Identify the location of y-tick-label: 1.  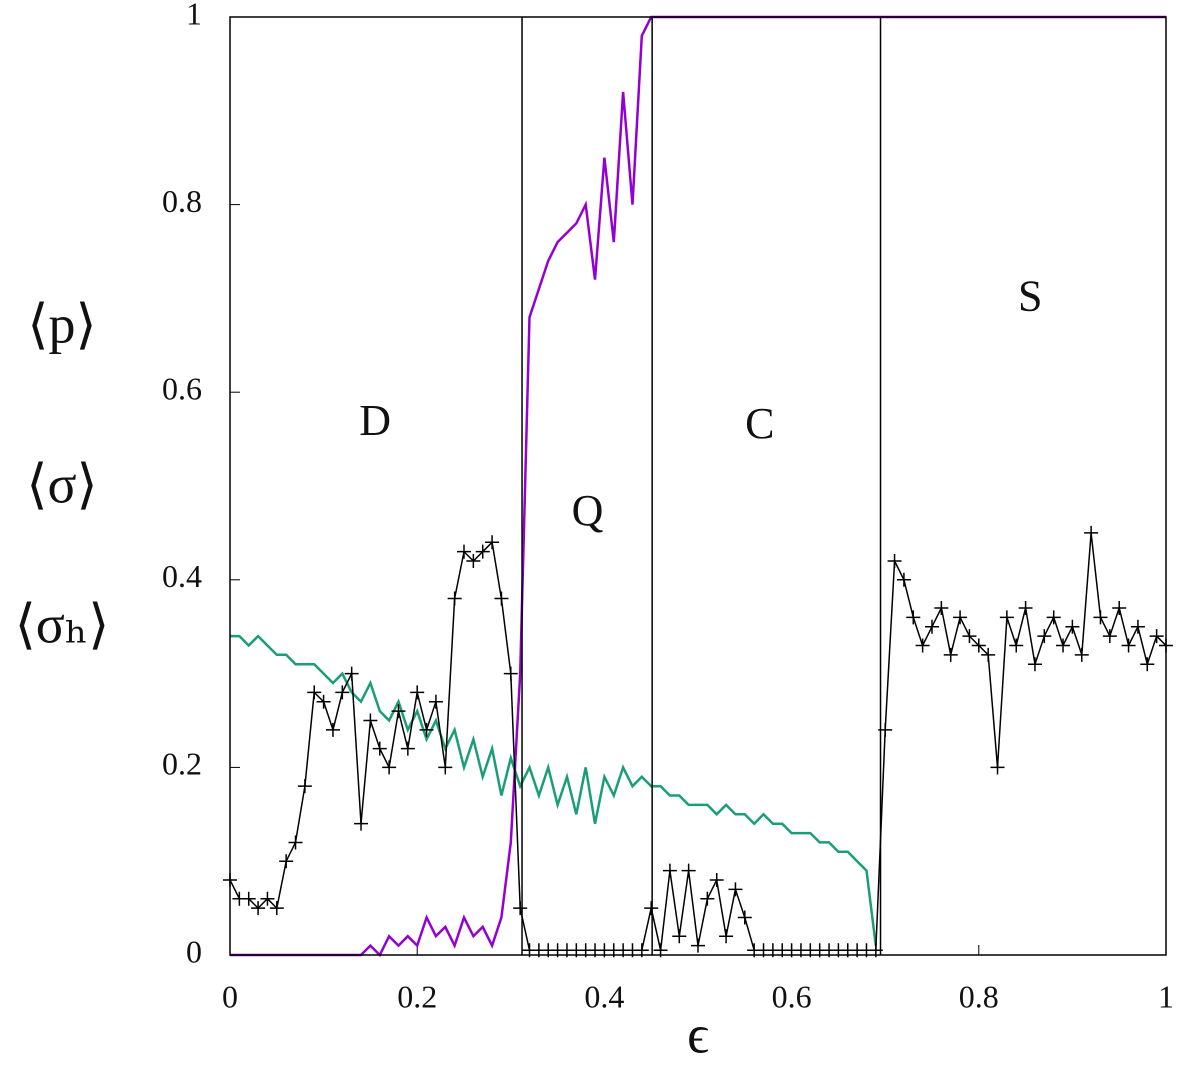
(194, 15).